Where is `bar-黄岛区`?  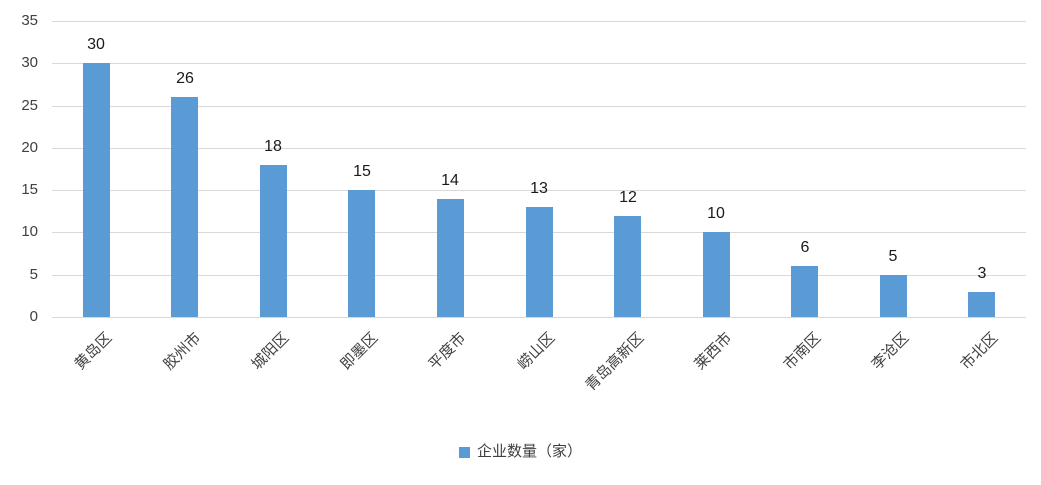
bar-黄岛区 is located at coordinates (96, 190).